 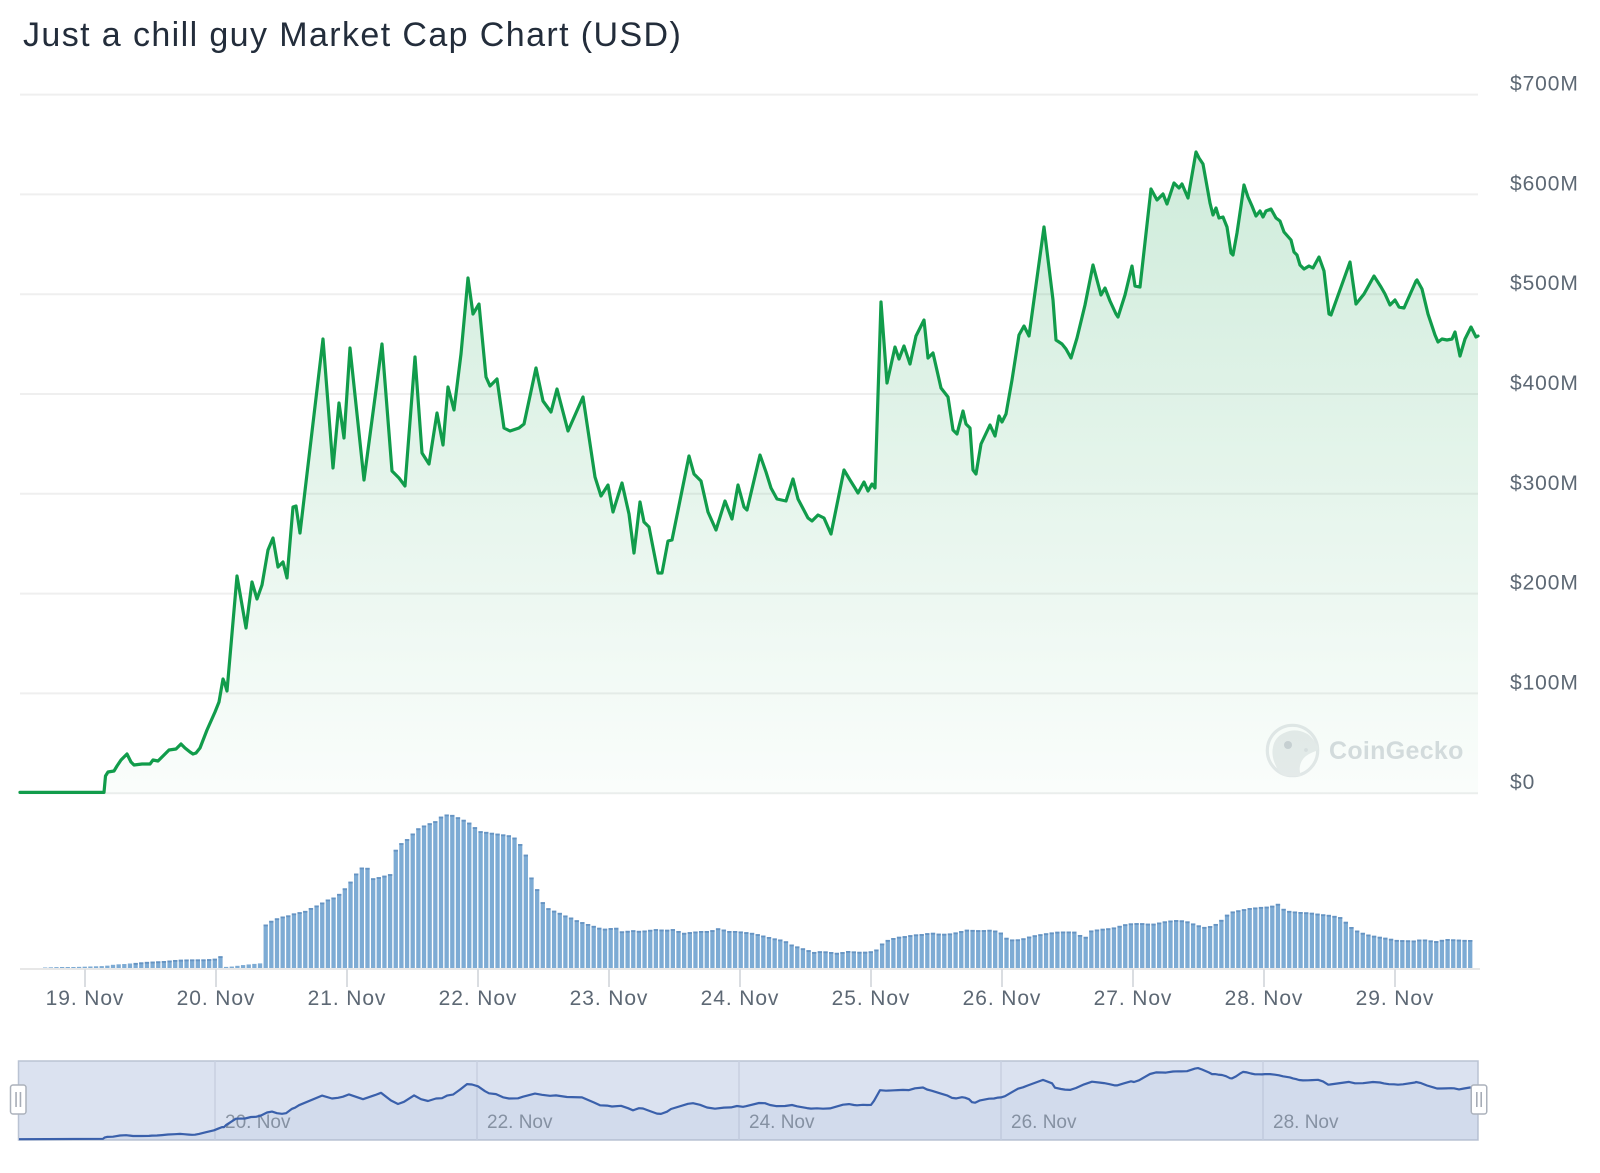 I want to click on svg-text: 19. Nov, so click(x=85, y=998).